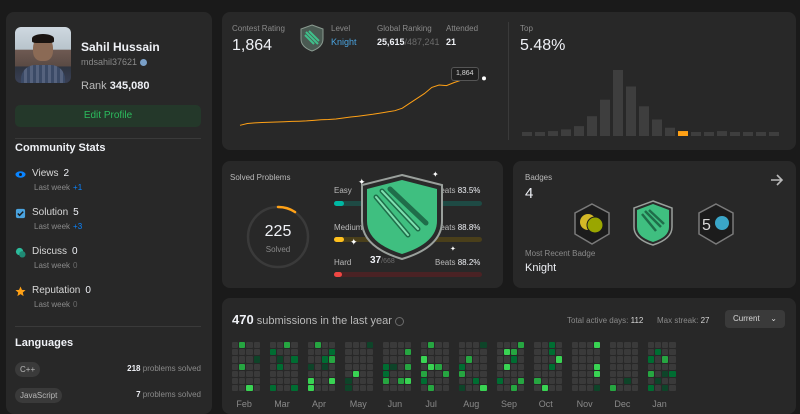  Describe the element at coordinates (652, 103) in the screenshot. I see `ranking-histogram` at that location.